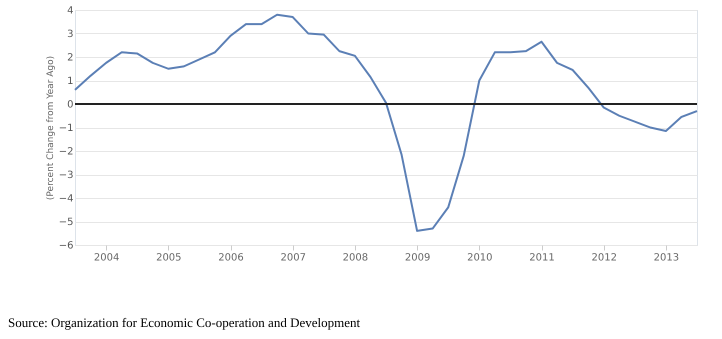 The image size is (722, 339). Describe the element at coordinates (184, 322) in the screenshot. I see `source-note: Source: Organization for Economic Co-operation and Development` at that location.